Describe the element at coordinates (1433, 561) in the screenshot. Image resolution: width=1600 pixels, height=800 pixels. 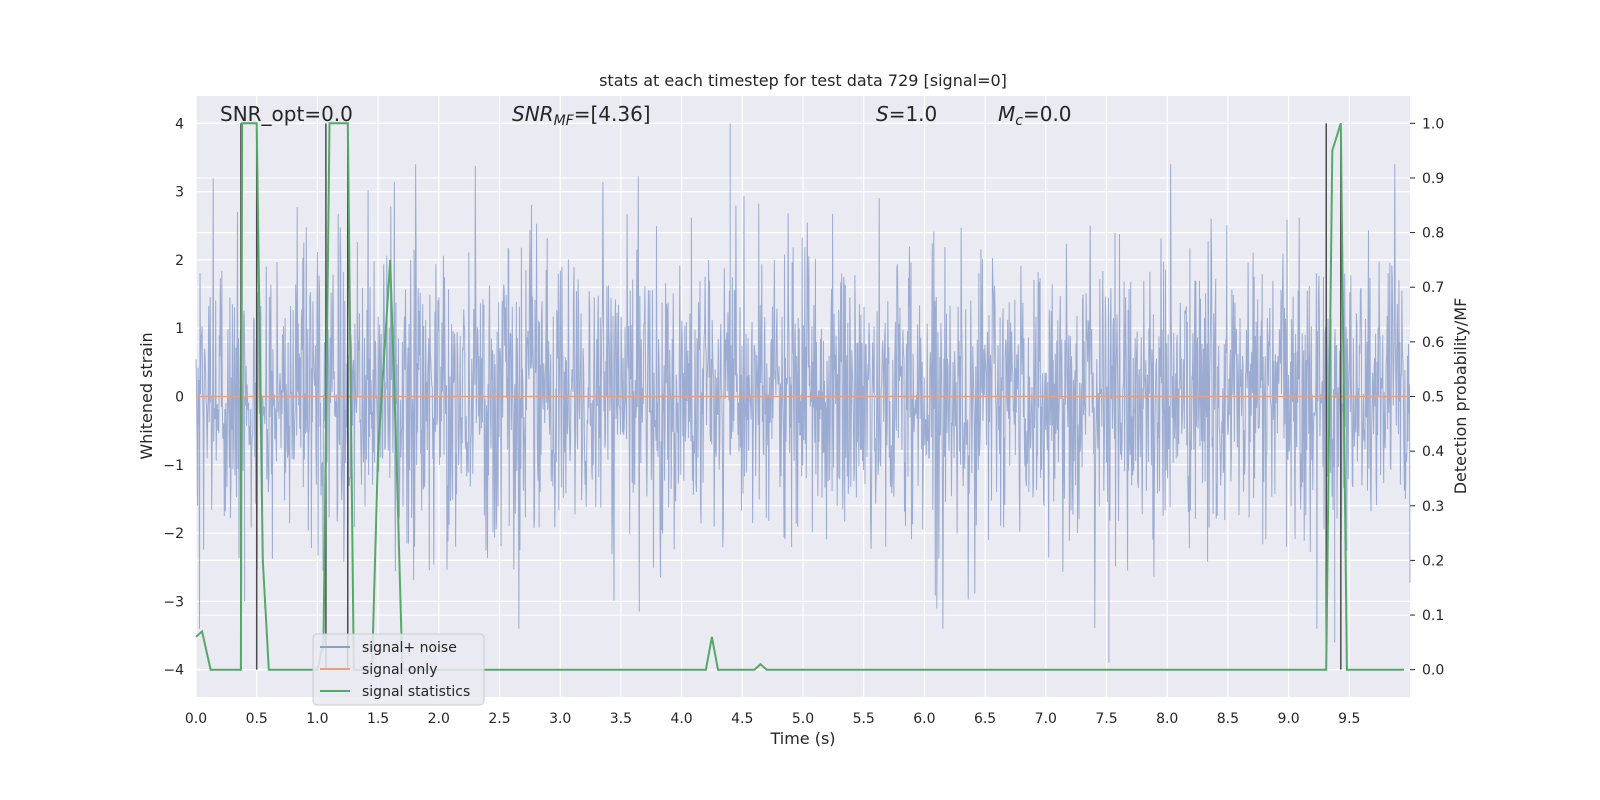
I see `y-tick-label-right: 0.2` at that location.